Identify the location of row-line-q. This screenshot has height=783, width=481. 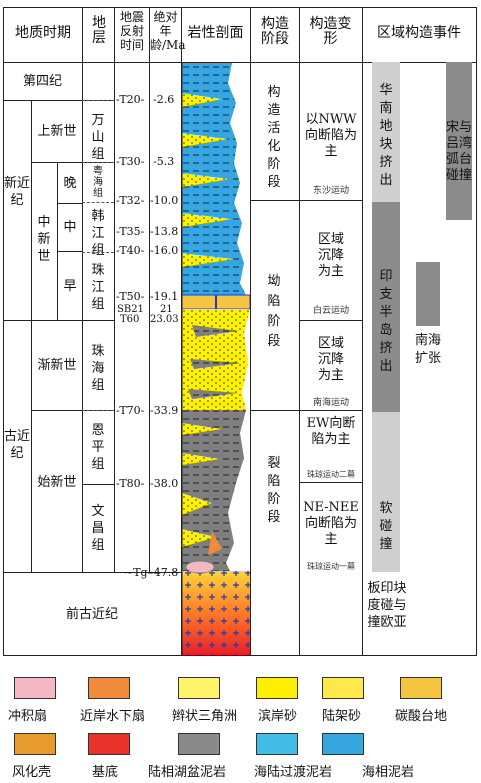
(58, 100).